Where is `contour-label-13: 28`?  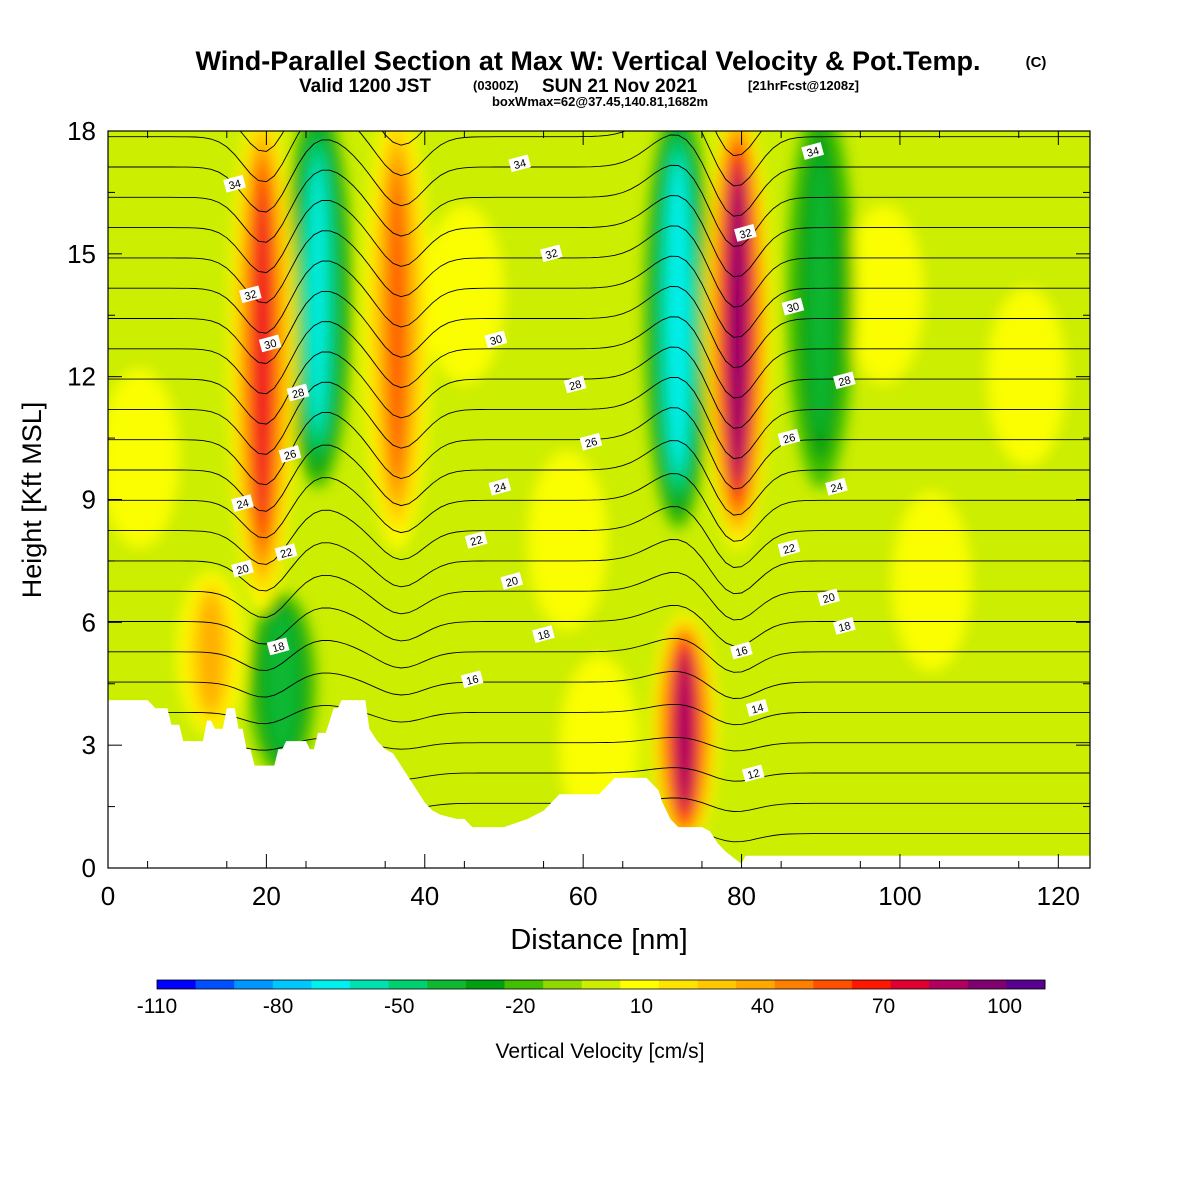
contour-label-13: 28 is located at coordinates (575, 384).